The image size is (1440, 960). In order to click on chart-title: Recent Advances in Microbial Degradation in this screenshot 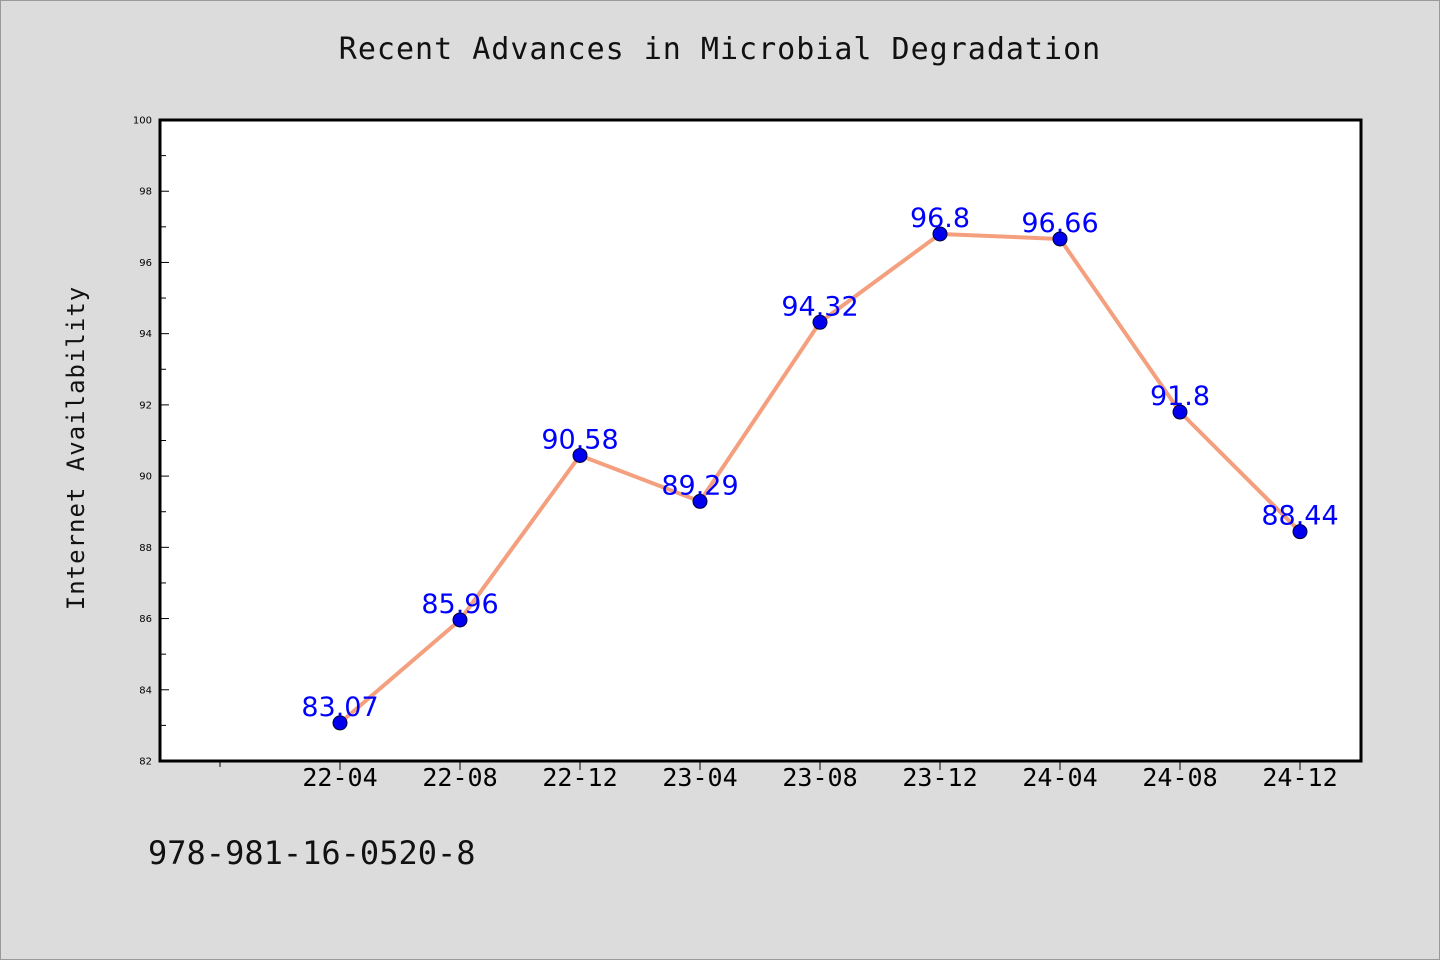, I will do `click(720, 49)`.